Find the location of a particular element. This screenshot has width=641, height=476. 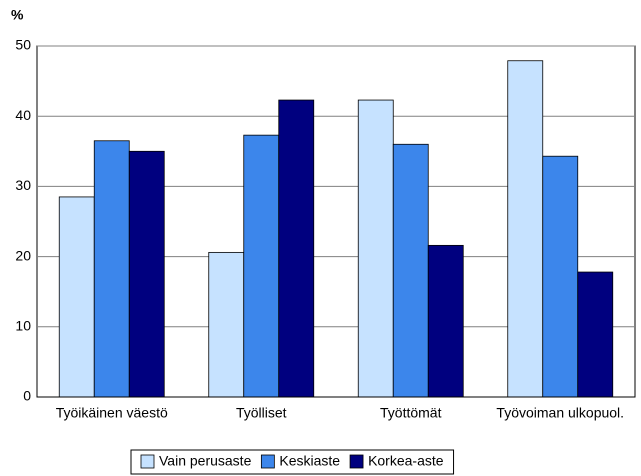

y-tick-label: 20 is located at coordinates (23, 255).